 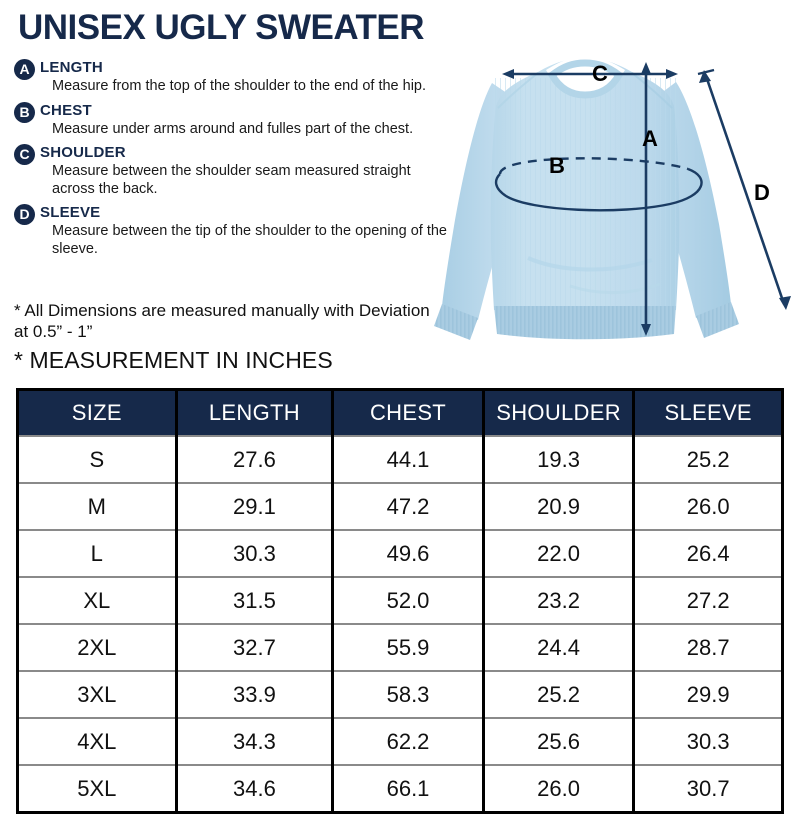 I want to click on badge-b-icon: B, so click(x=24, y=112).